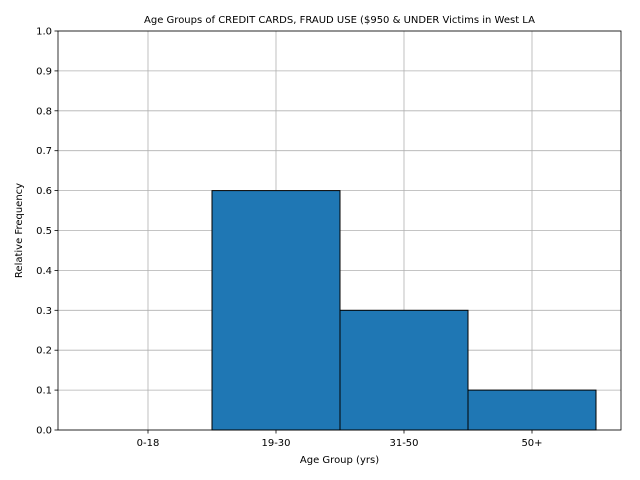  I want to click on y-tick-label: 0.2, so click(44, 351).